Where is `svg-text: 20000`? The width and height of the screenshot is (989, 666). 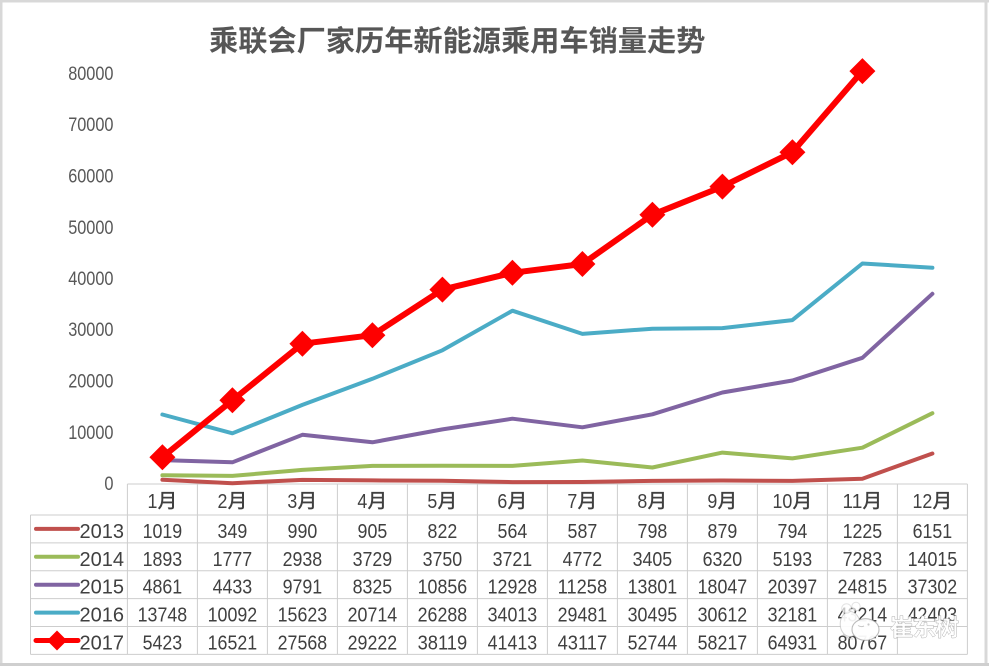
svg-text: 20000 is located at coordinates (90, 382).